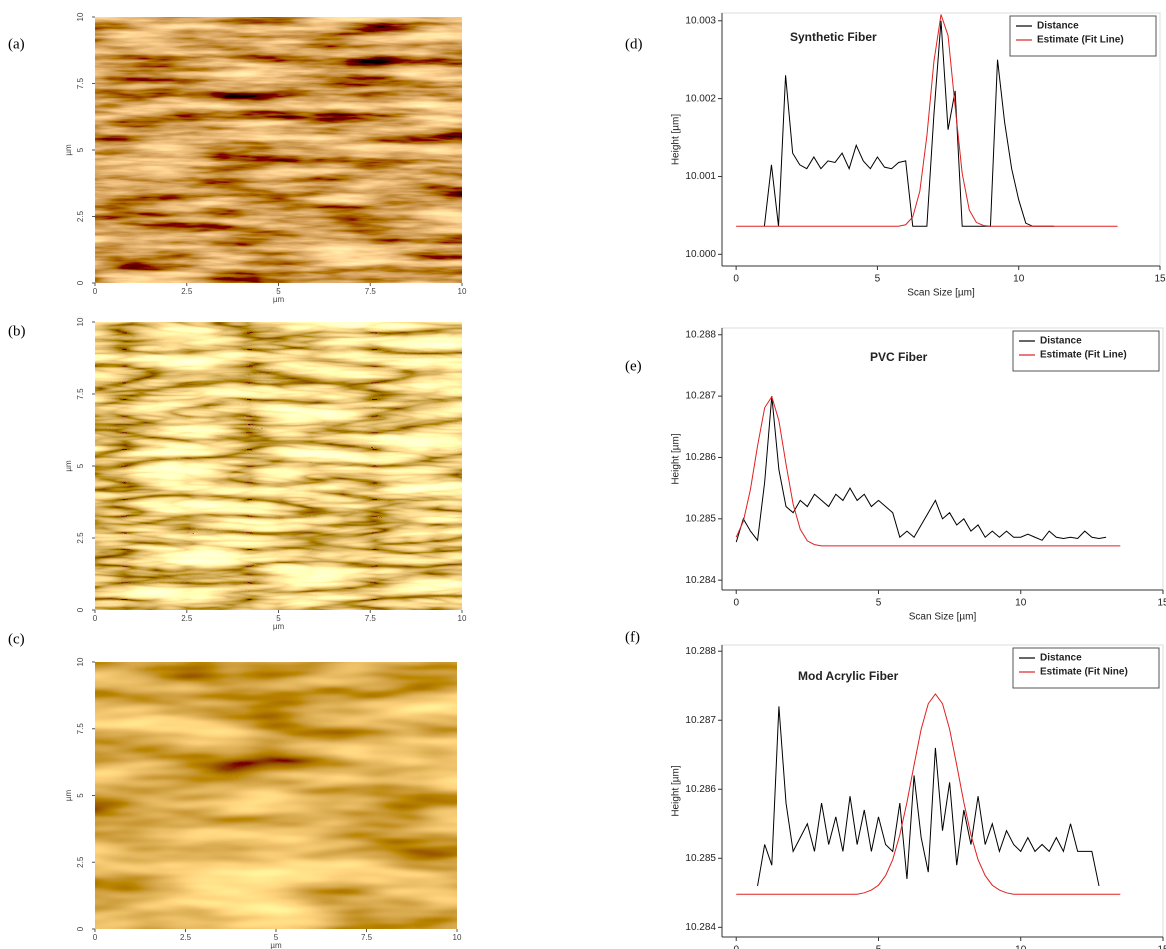 The image size is (1166, 949). I want to click on y-tick-label: 10.000, so click(700, 254).